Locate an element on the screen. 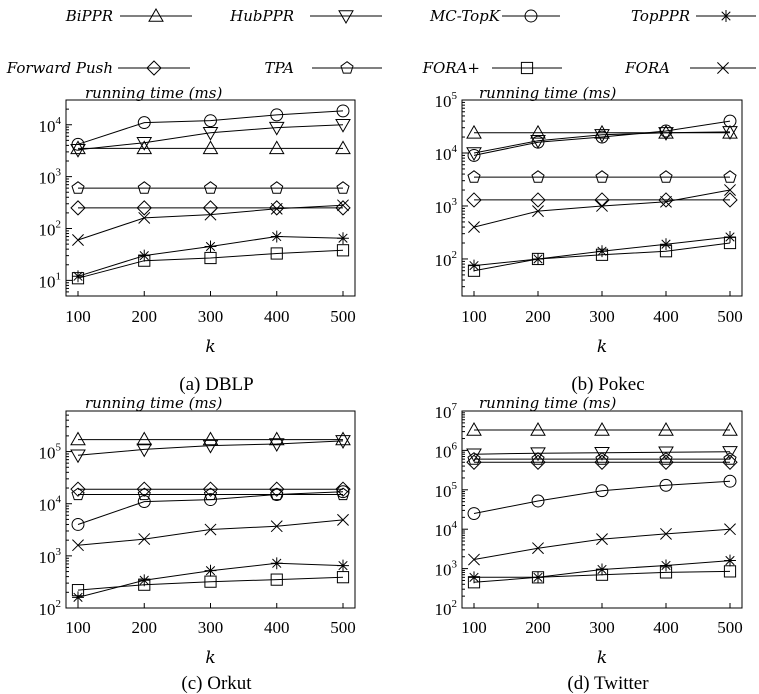 The image size is (759, 694). y-tick-label: 10² is located at coordinates (446, 259).